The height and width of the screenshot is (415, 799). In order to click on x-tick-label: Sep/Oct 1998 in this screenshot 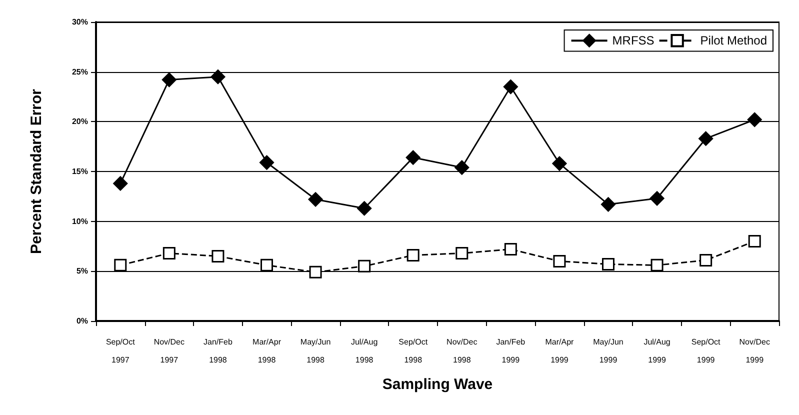, I will do `click(413, 351)`.